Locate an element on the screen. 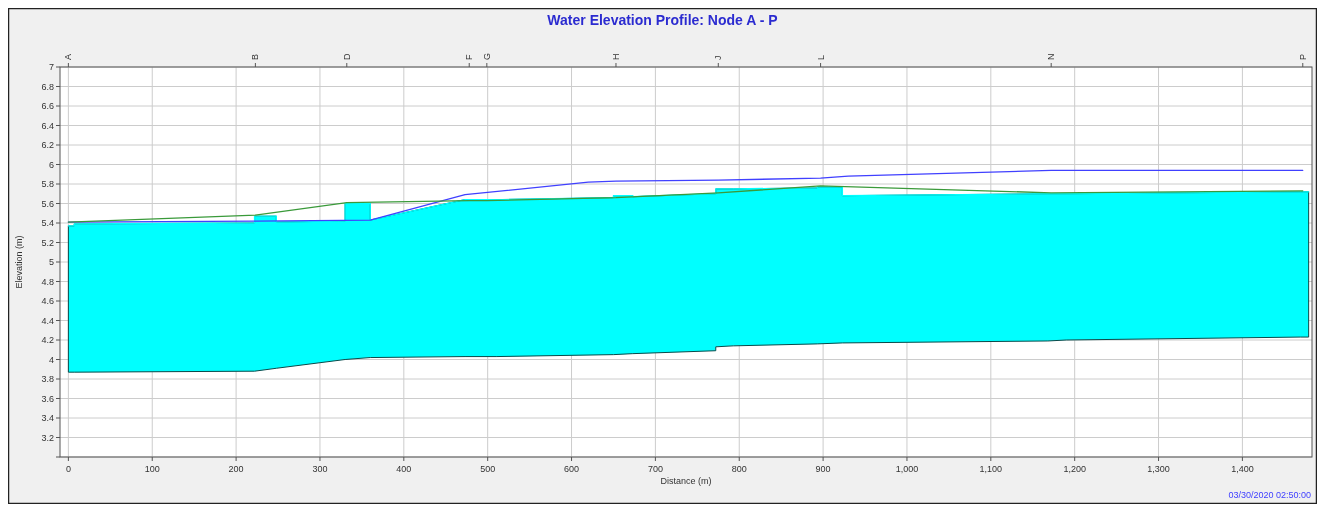 The height and width of the screenshot is (512, 1325). y-tick-label: 5.8 is located at coordinates (47, 184).